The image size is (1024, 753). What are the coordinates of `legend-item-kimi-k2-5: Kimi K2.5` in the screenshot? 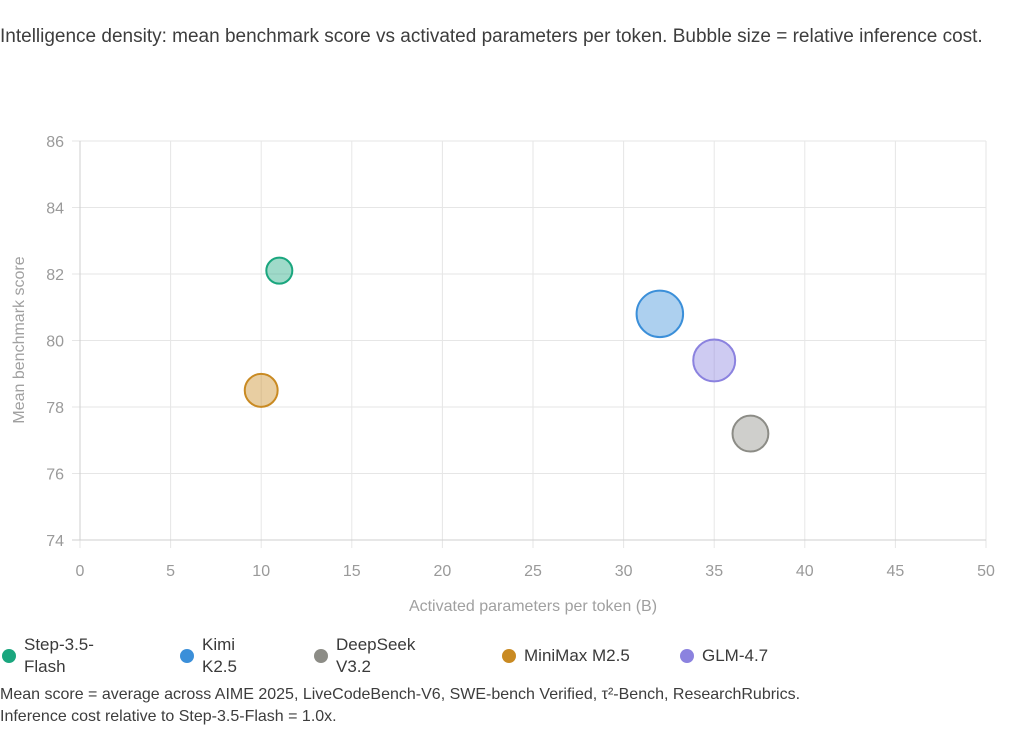 It's located at (208, 656).